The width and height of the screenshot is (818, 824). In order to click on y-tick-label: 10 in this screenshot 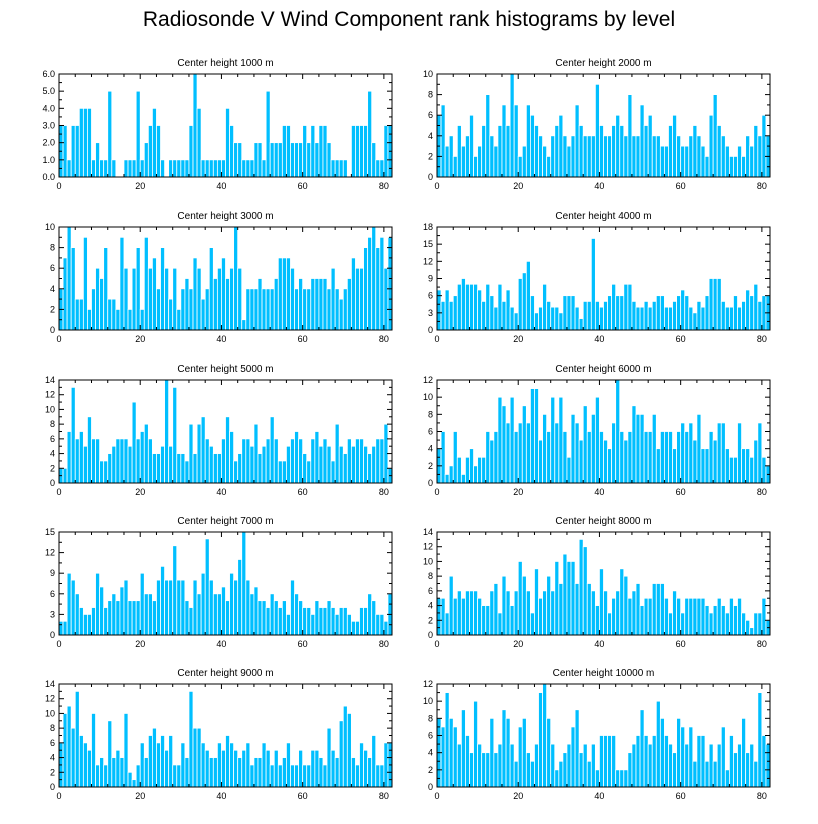, I will do `click(428, 701)`.